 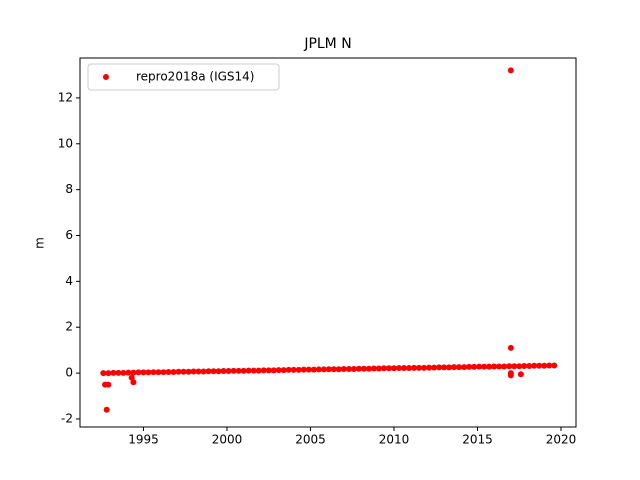 I want to click on y-tick-label: 2, so click(x=69, y=327).